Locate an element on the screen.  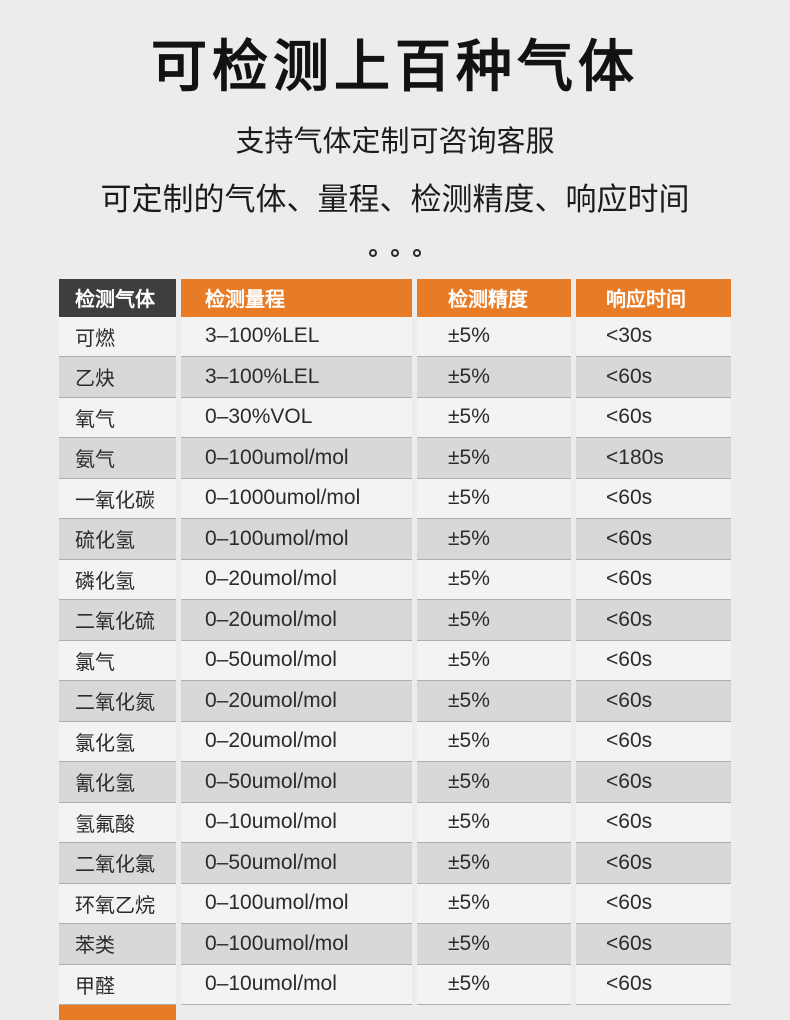
table-row: 二氧化氮 0–20umol/mol ±5% <60s is located at coordinates (395, 701).